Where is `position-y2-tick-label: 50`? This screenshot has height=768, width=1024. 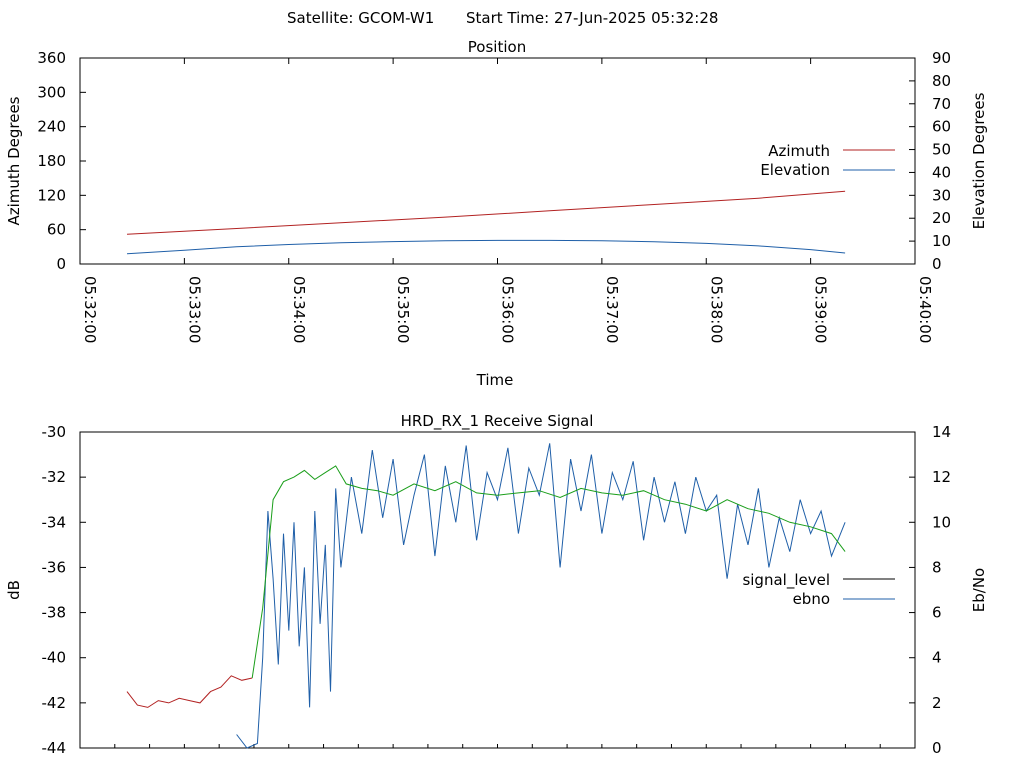
position-y2-tick-label: 50 is located at coordinates (941, 150).